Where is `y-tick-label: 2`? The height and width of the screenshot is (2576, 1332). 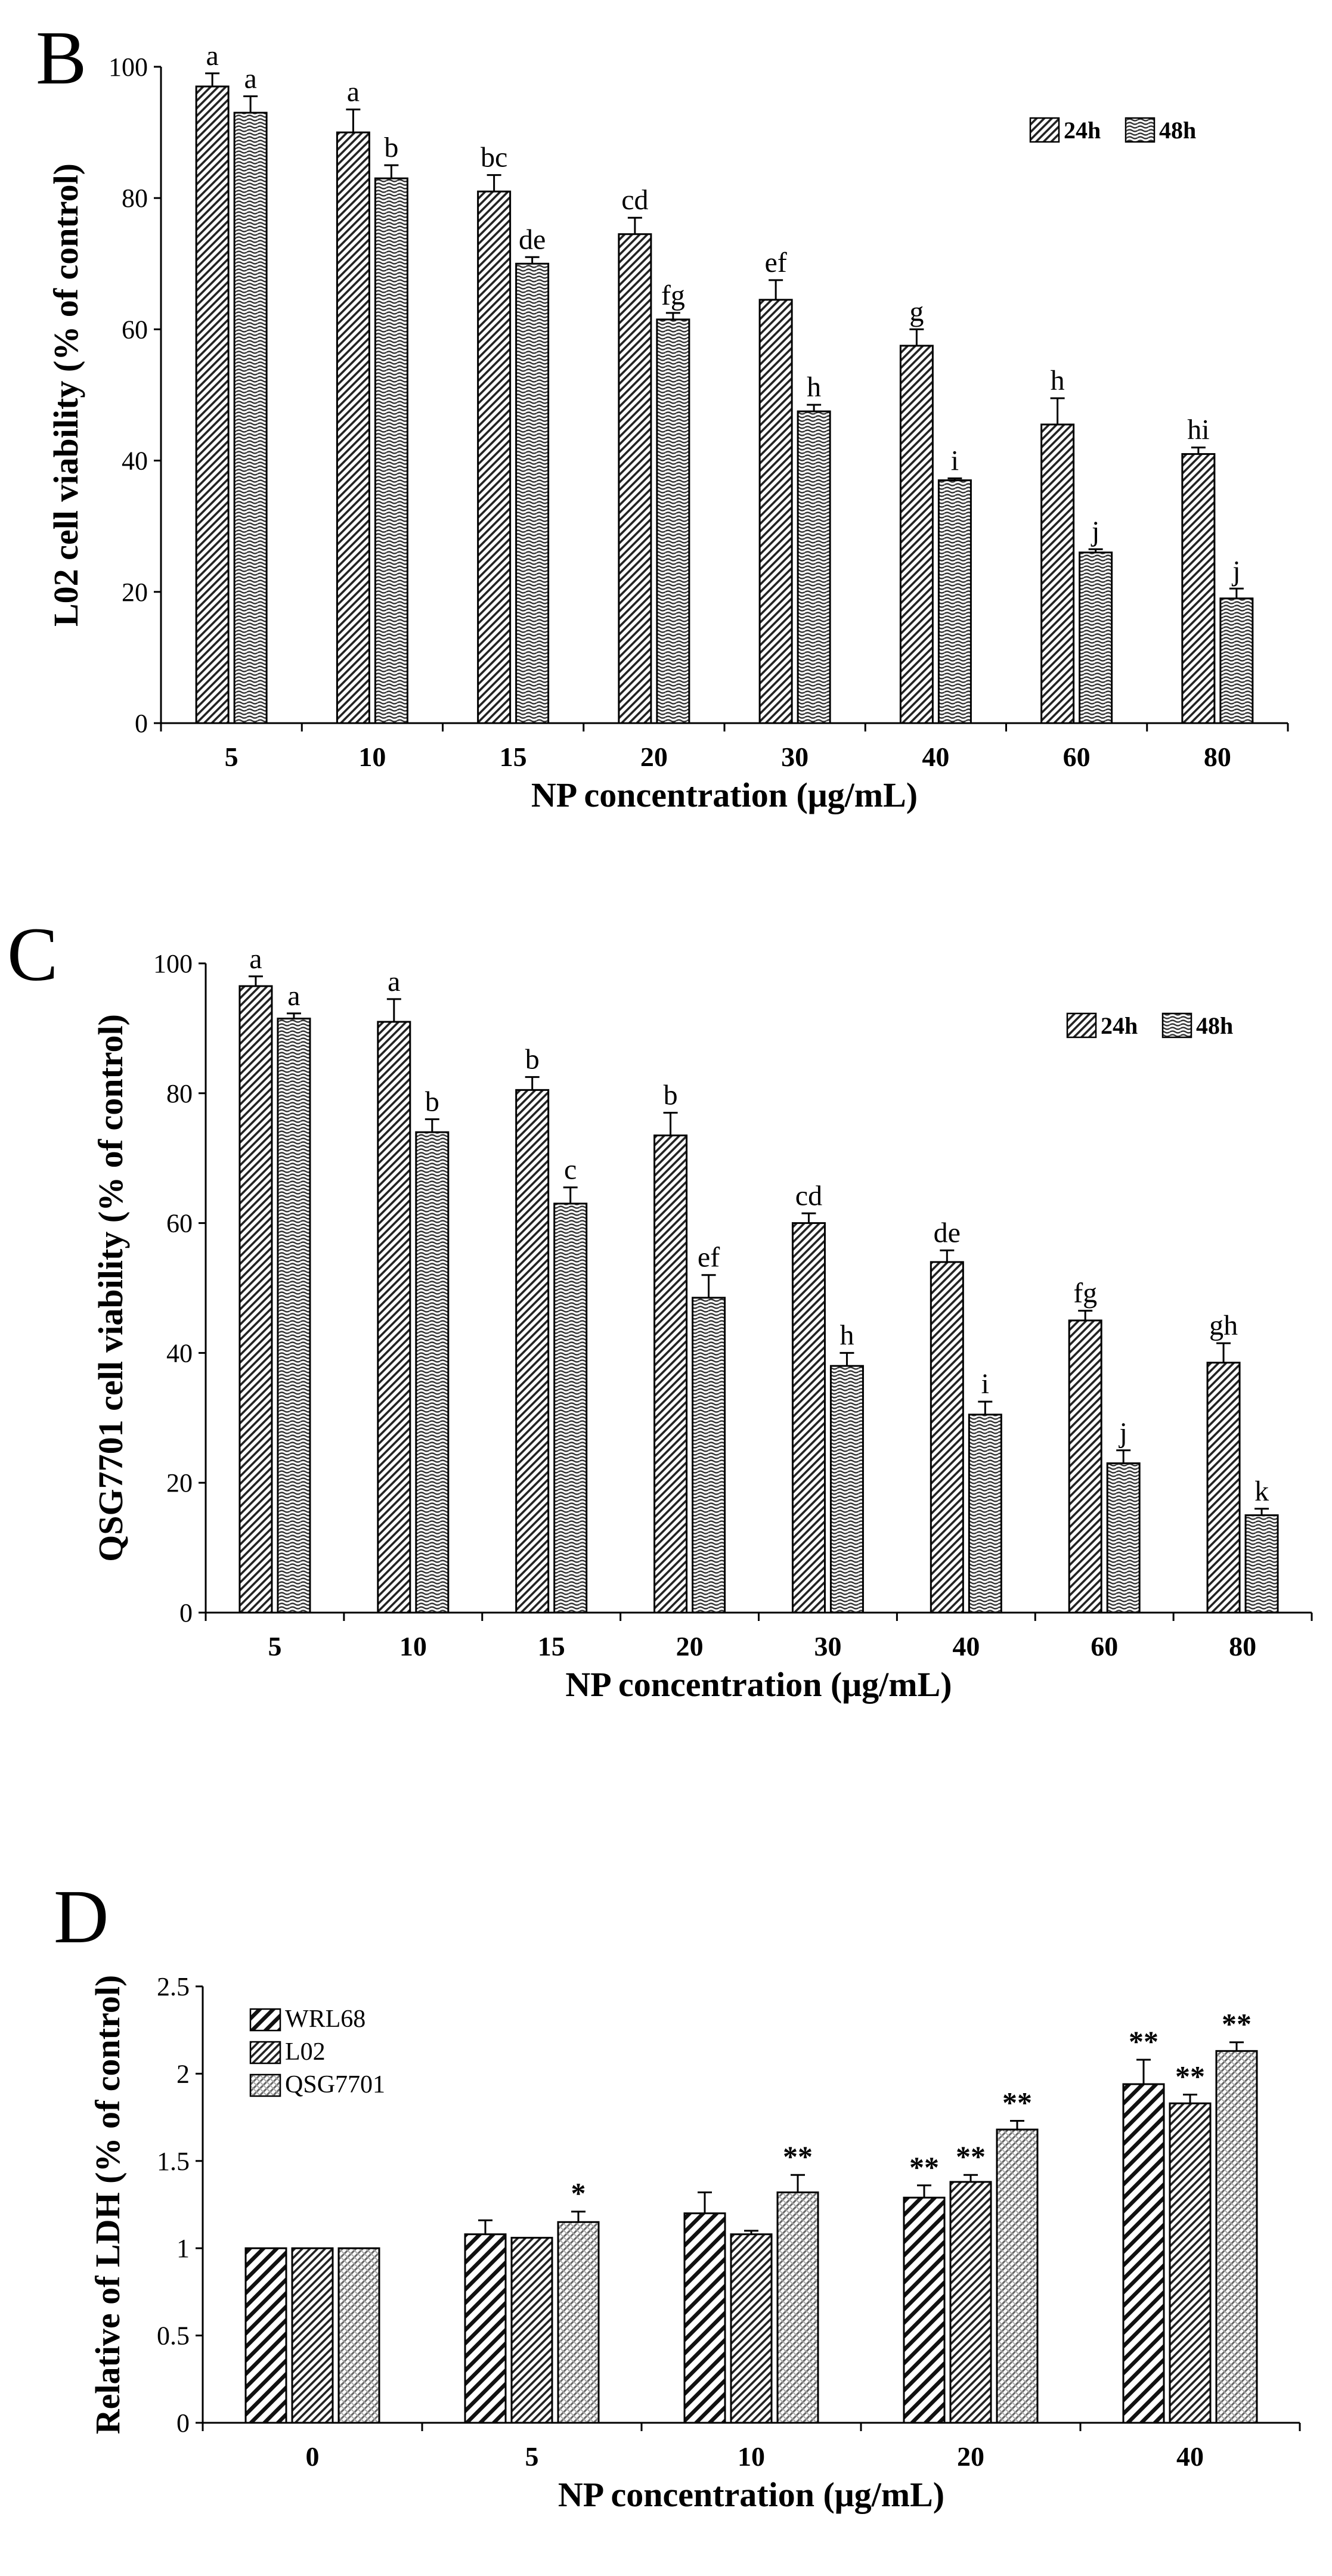
y-tick-label: 2 is located at coordinates (183, 2073).